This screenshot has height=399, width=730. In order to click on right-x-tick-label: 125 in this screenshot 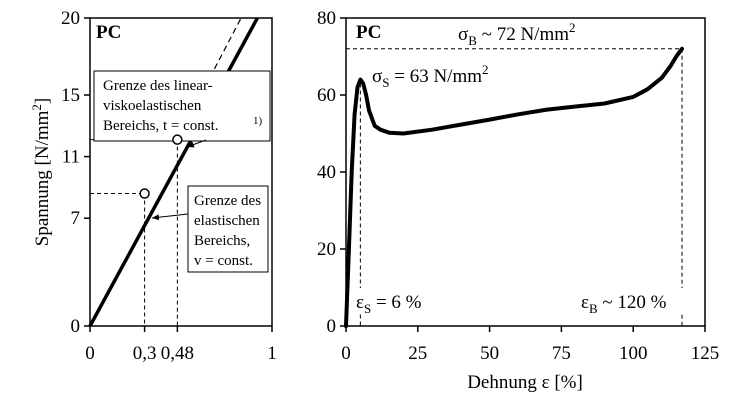, I will do `click(705, 353)`.